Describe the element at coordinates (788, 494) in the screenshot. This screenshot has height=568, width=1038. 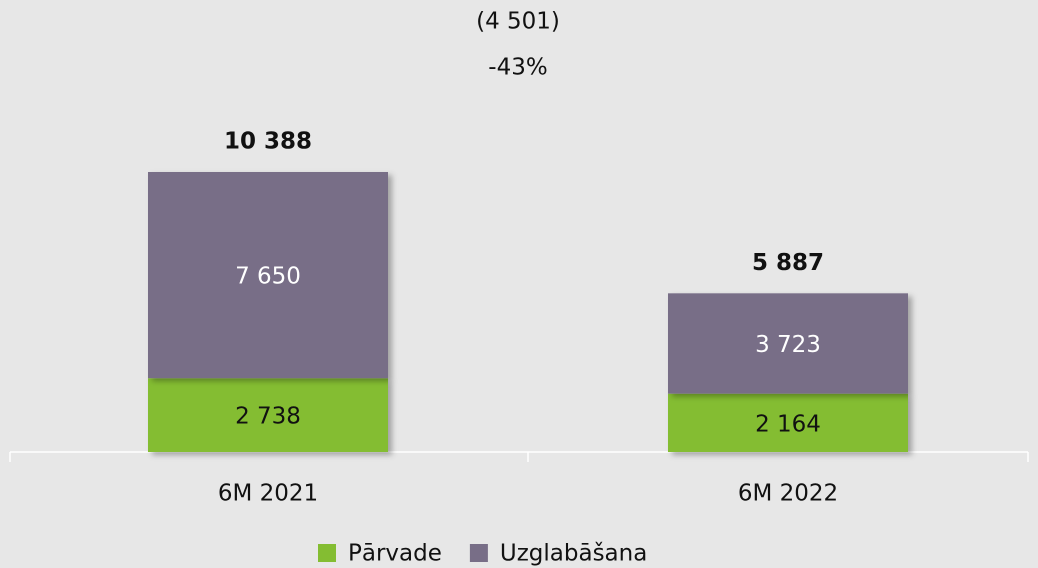
I see `x-tick-label: 6M 2022` at that location.